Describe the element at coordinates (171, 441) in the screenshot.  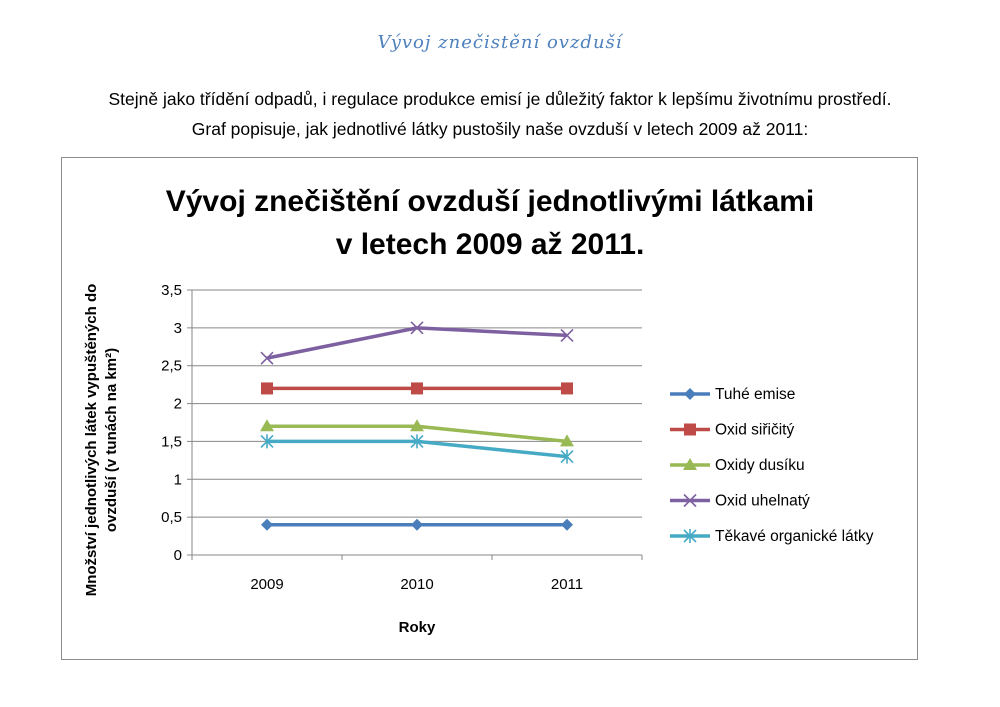
I see `y-tick-label: 1,5` at that location.